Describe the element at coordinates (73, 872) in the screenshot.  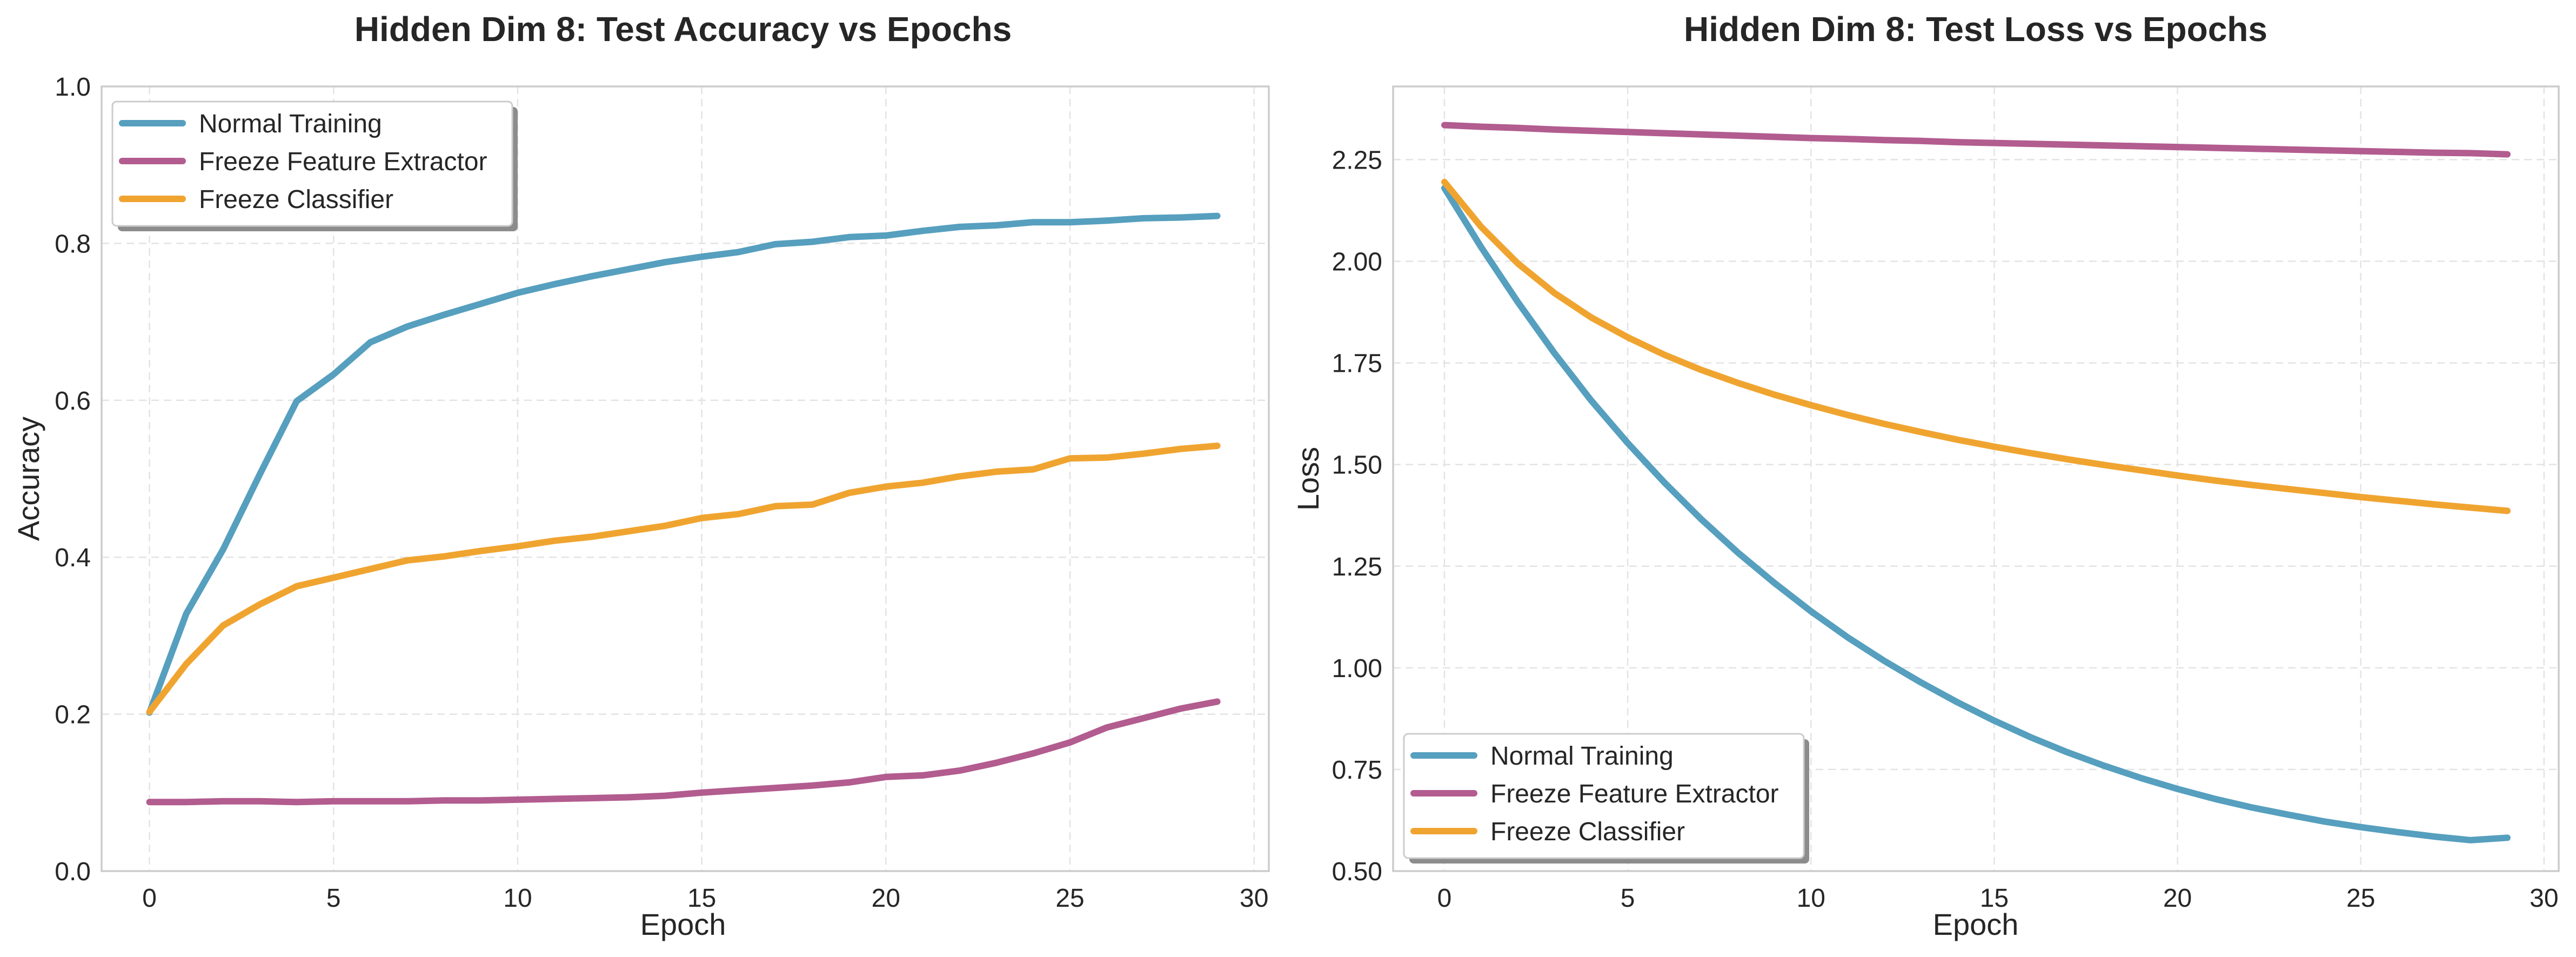
I see `accuracy-y-tick-label: 0.0` at that location.